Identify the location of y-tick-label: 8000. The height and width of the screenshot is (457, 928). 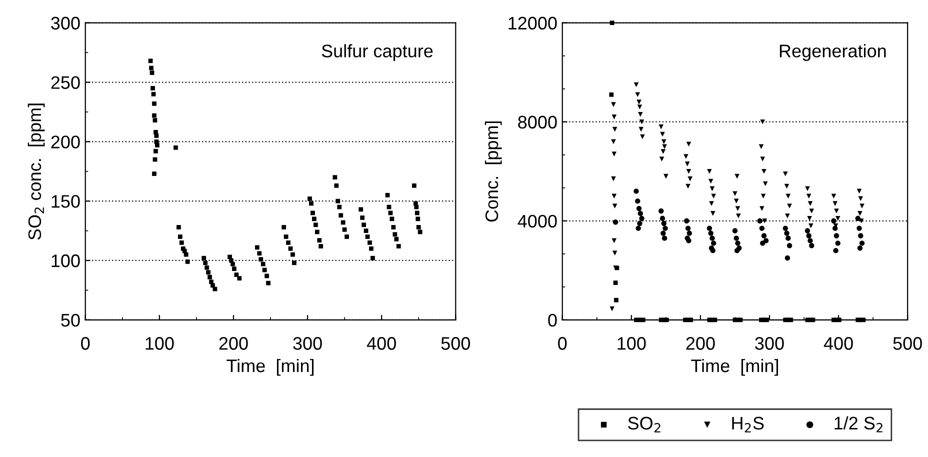
(537, 122).